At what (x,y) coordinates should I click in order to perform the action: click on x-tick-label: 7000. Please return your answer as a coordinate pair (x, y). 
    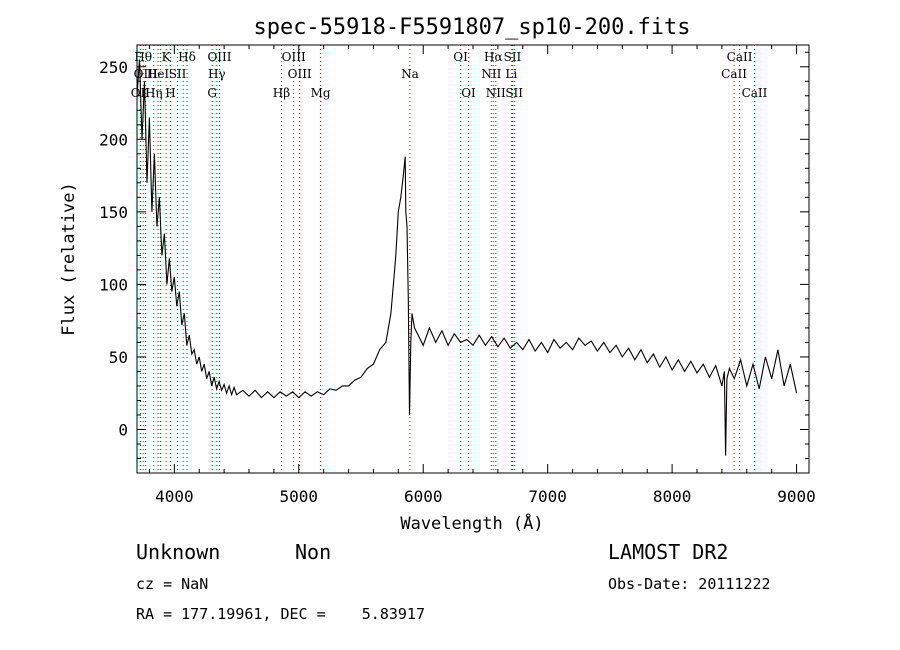
    Looking at the image, I should click on (547, 496).